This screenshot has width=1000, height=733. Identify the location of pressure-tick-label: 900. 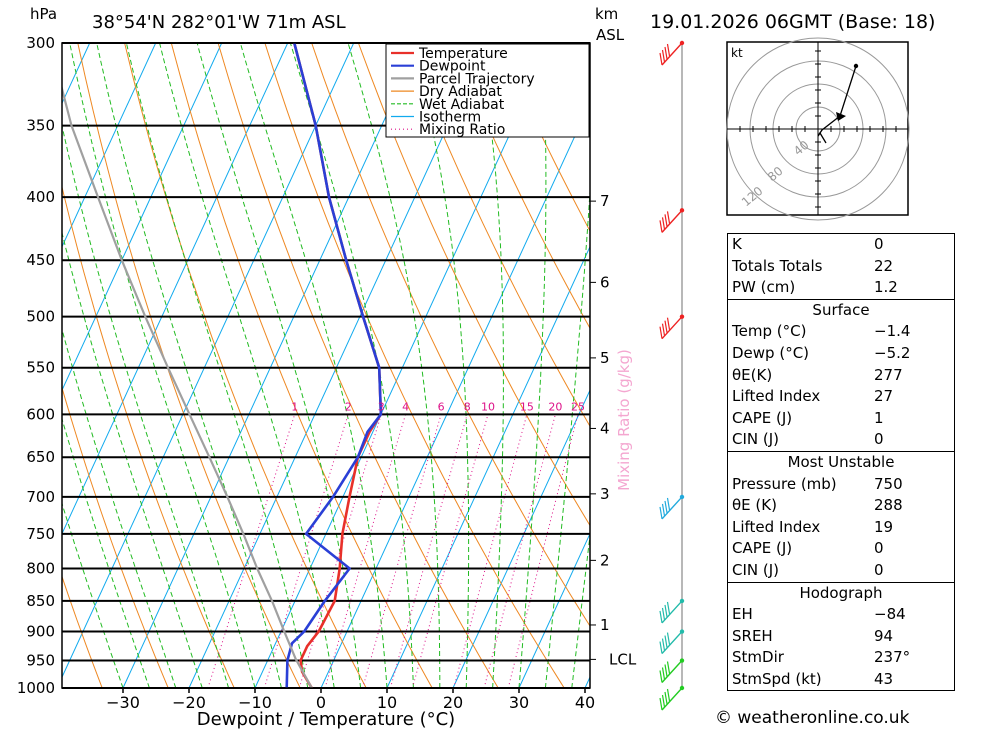
(40, 632).